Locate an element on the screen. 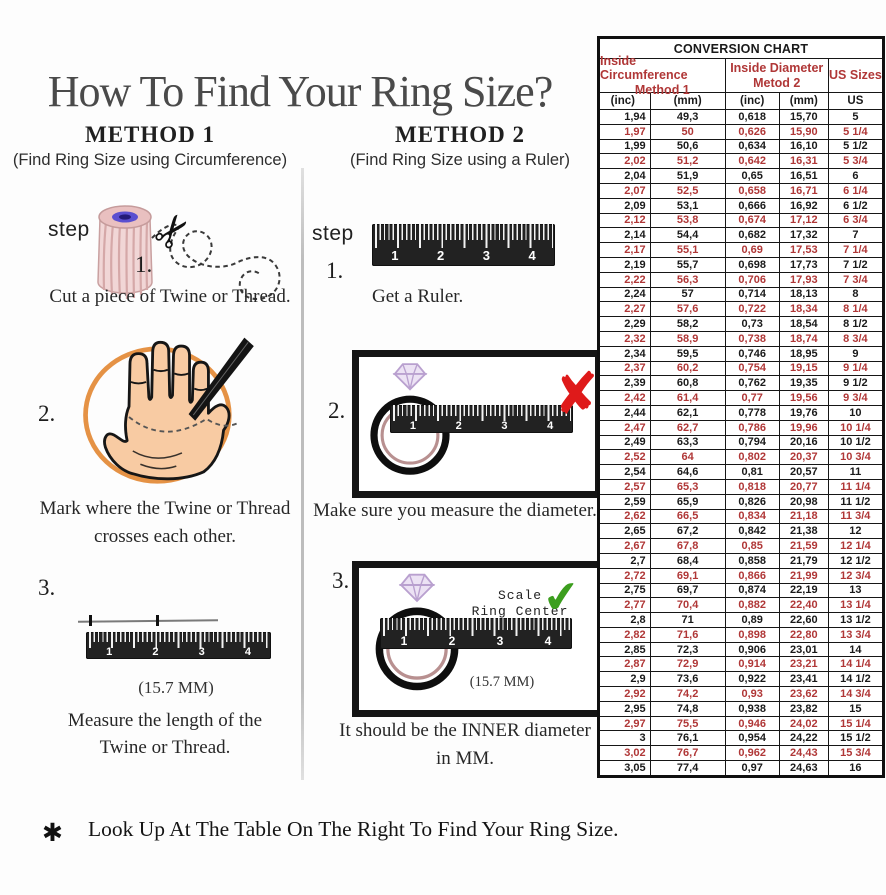 The width and height of the screenshot is (886, 895). table-cell: 2,67 is located at coordinates (635, 546).